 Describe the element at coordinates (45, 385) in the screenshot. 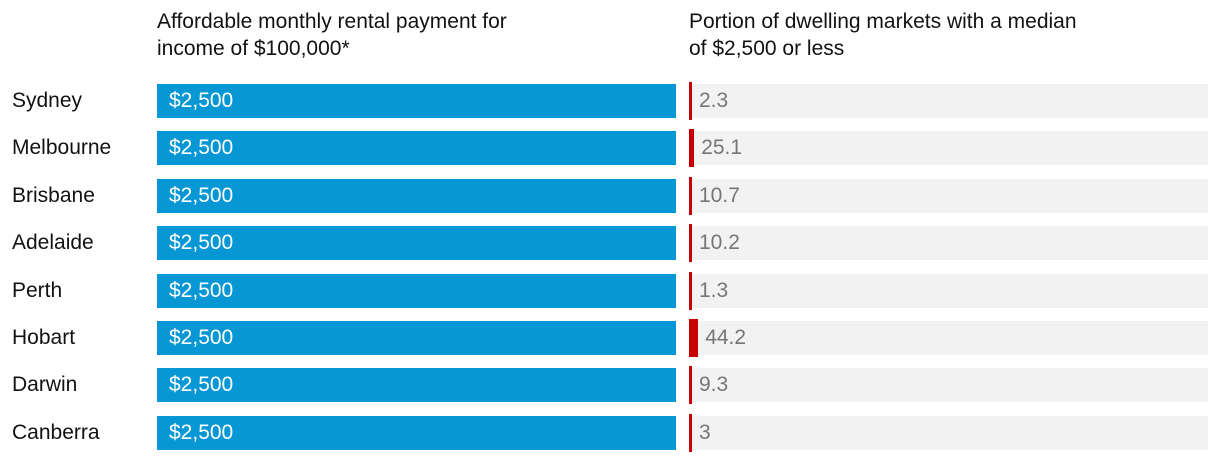

I see `city-label: Darwin` at that location.